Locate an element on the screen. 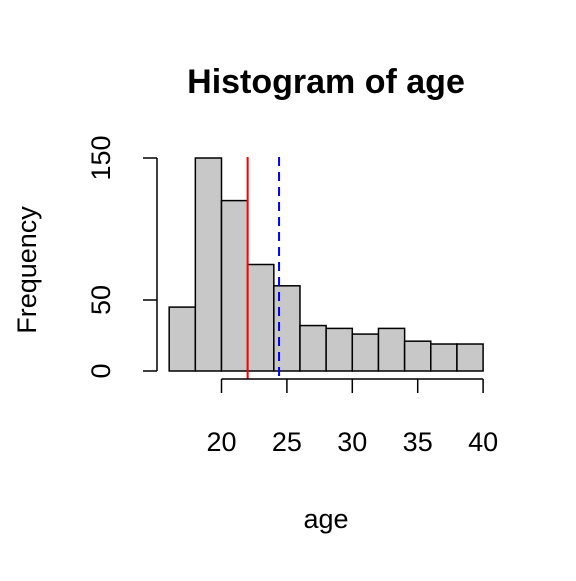 This screenshot has height=581, width=576. y-axis: 0 50 150 is located at coordinates (122, 257).